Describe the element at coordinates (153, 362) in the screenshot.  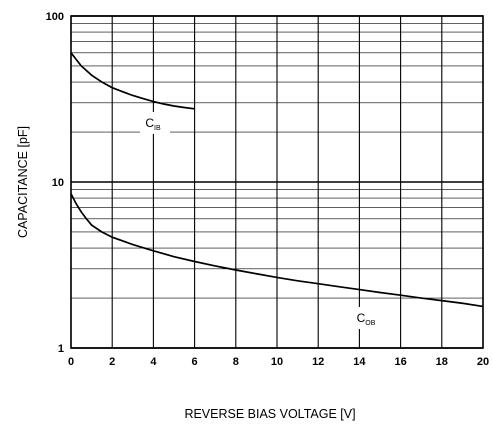
I see `x-tick-label: 4` at that location.